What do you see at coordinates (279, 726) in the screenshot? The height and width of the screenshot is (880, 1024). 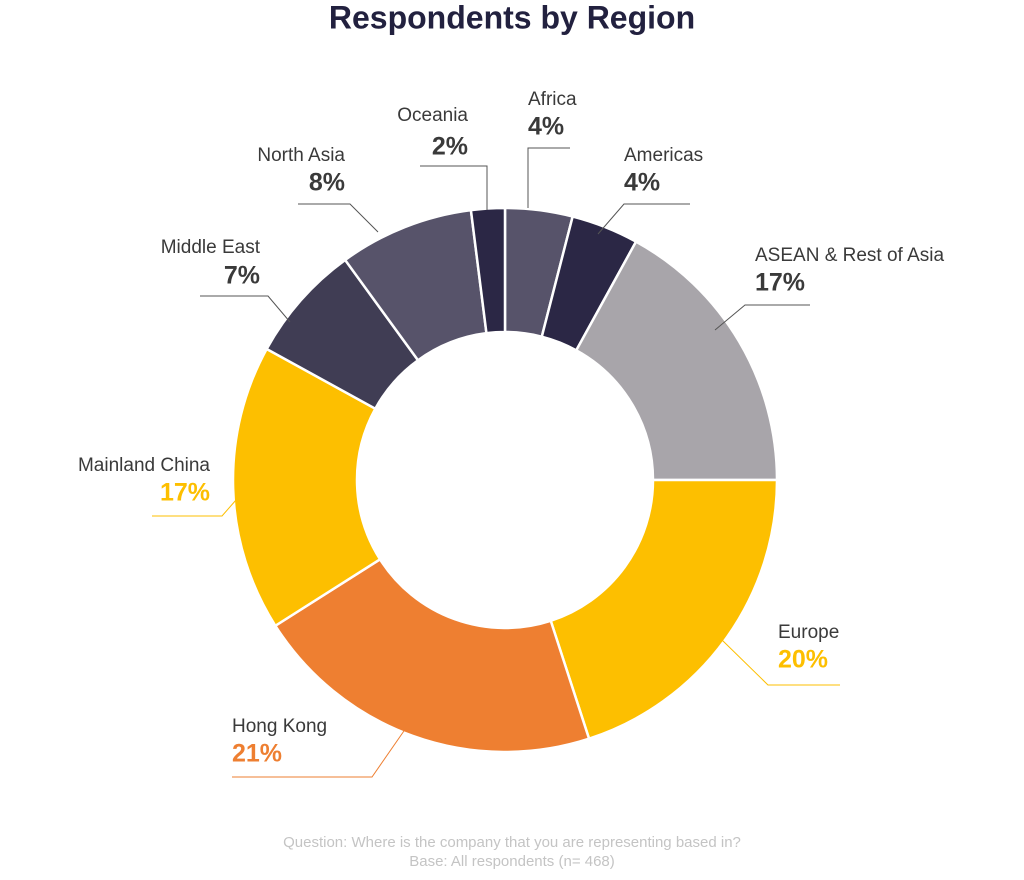 I see `slice-label: Hong Kong` at bounding box center [279, 726].